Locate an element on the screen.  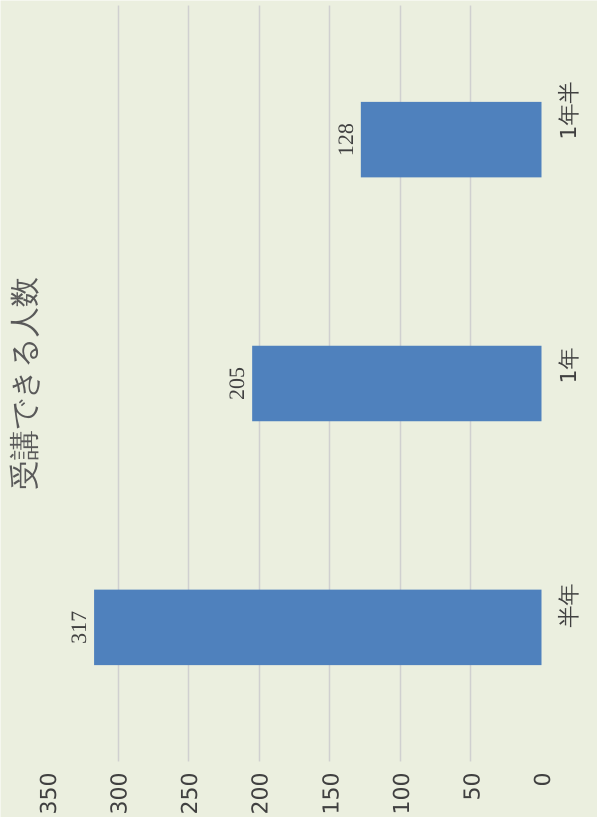
x-tick-label: 250 is located at coordinates (191, 793).